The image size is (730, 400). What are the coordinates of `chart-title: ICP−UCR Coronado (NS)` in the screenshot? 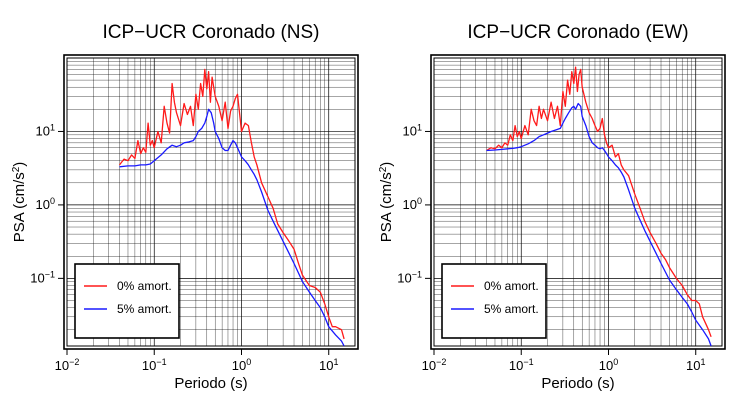 It's located at (211, 32).